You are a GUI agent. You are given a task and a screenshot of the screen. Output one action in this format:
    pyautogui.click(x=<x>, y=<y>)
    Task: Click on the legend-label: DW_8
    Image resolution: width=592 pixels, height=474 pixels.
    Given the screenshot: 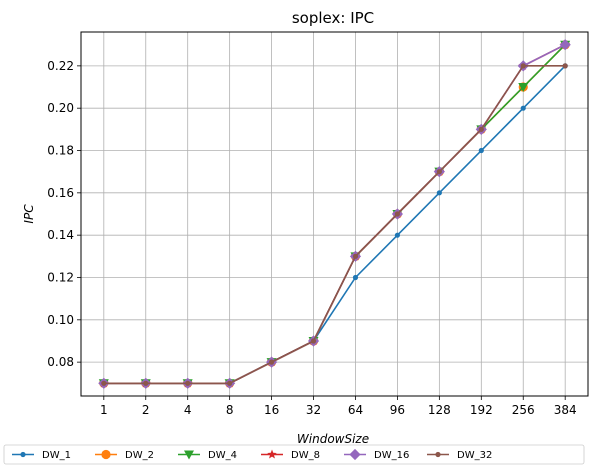 What is the action you would take?
    pyautogui.click(x=305, y=455)
    